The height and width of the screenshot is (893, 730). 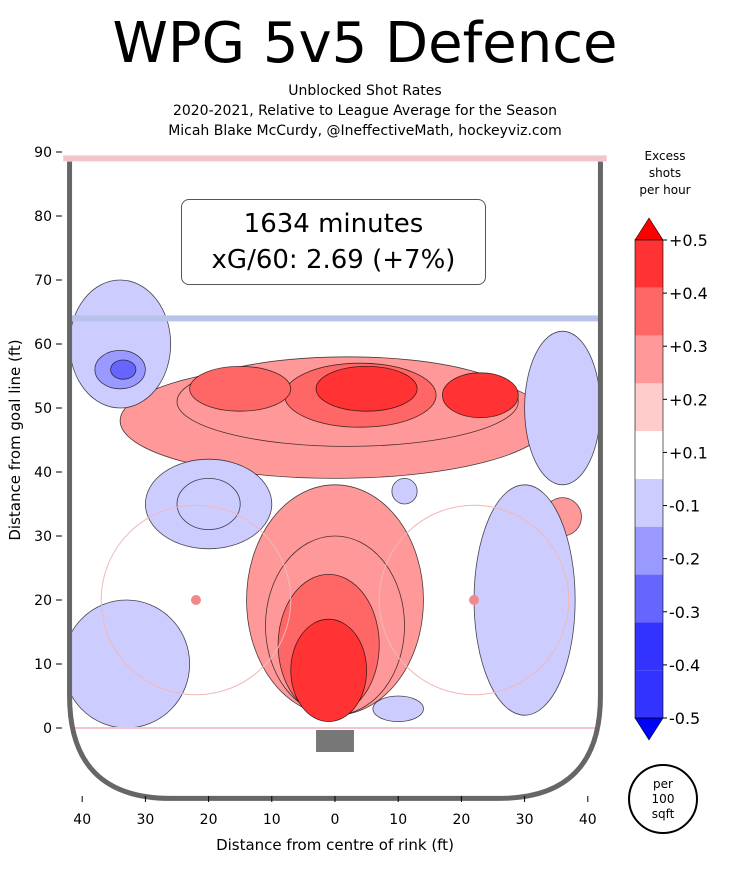 I want to click on unit-line: 100, so click(x=663, y=799).